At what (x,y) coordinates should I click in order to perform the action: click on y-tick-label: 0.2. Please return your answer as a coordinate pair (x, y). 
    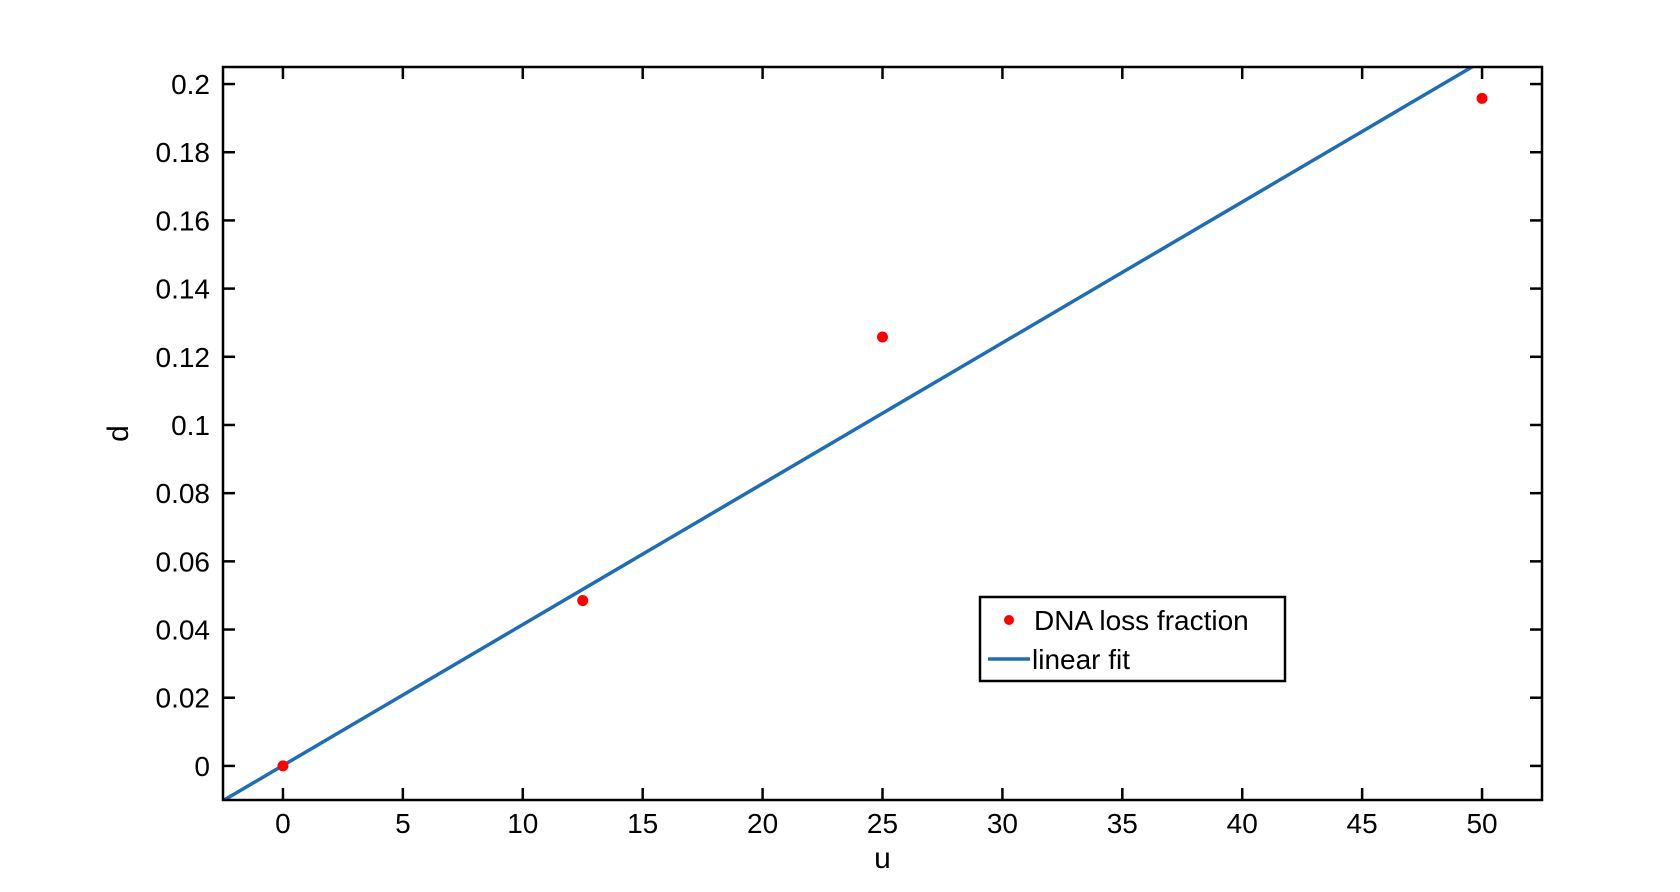
    Looking at the image, I should click on (190, 84).